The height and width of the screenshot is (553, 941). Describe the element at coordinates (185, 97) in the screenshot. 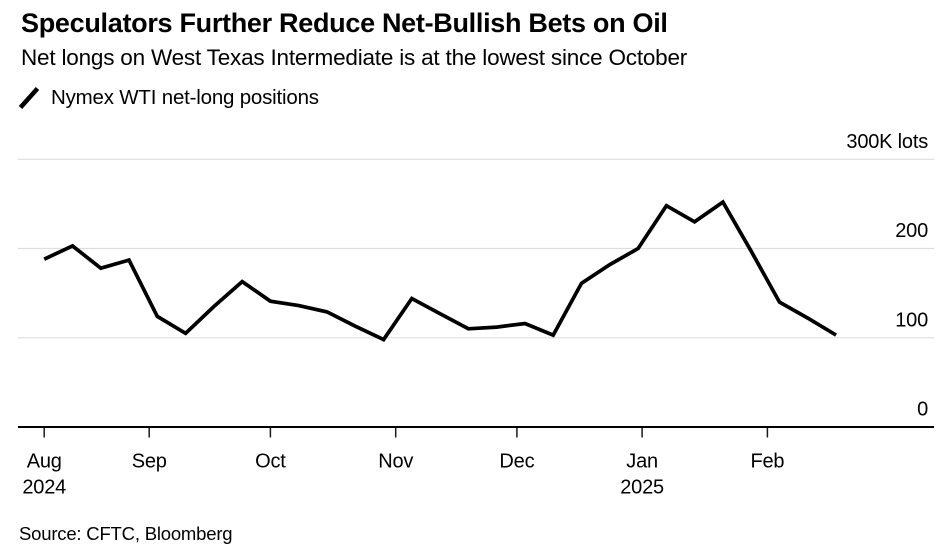

I see `legend-label: Nymex WTI net-long positions` at that location.